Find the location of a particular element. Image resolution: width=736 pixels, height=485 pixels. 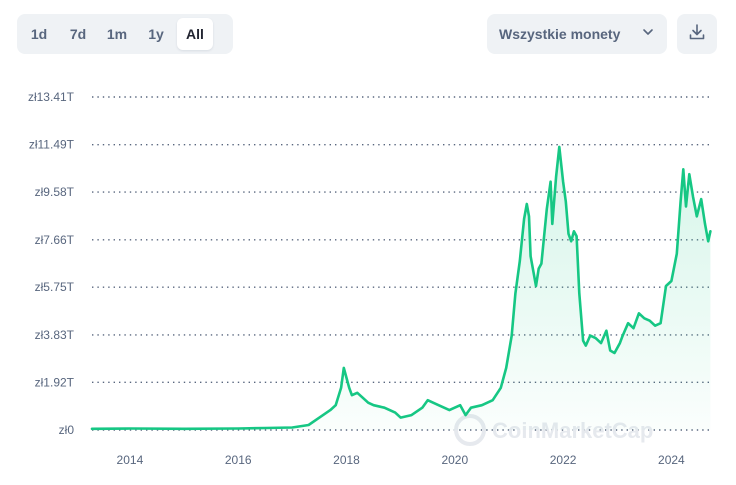

x-tick-label: 2022 is located at coordinates (563, 460).